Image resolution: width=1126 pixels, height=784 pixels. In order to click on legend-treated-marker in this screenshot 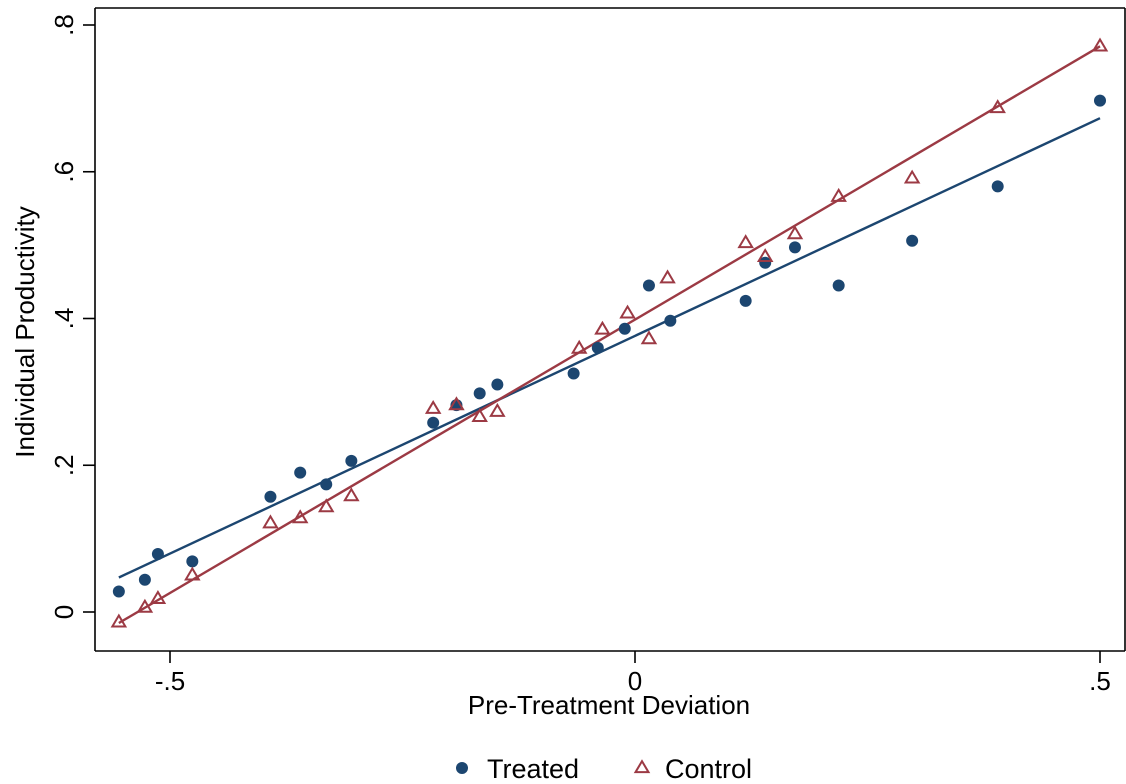, I will do `click(462, 768)`.